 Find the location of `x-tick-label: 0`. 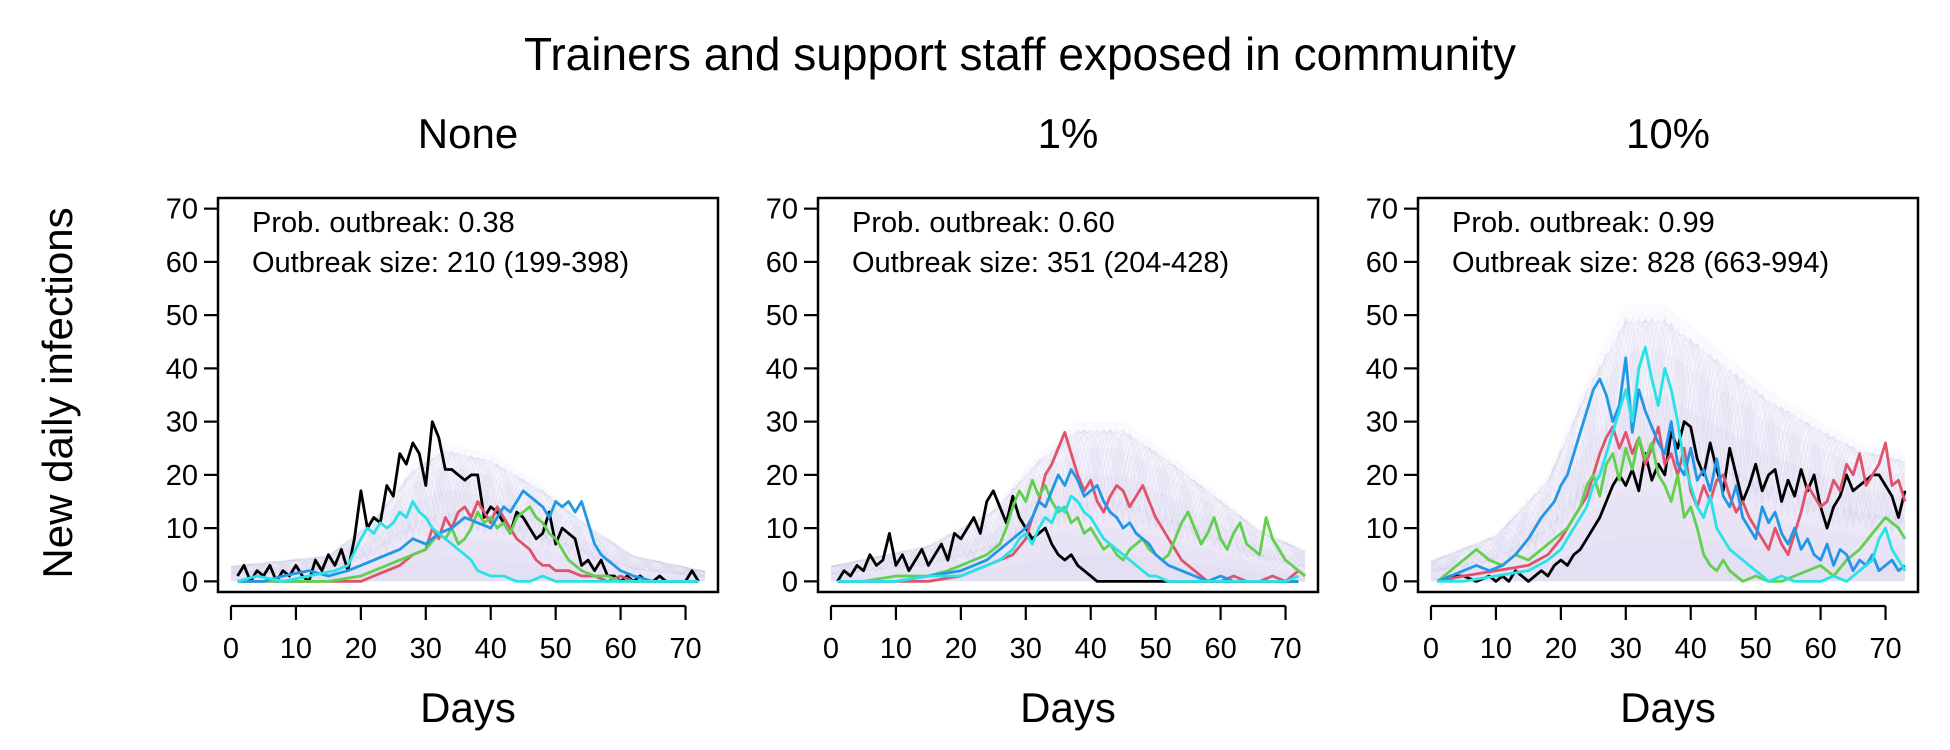

x-tick-label: 0 is located at coordinates (831, 649).